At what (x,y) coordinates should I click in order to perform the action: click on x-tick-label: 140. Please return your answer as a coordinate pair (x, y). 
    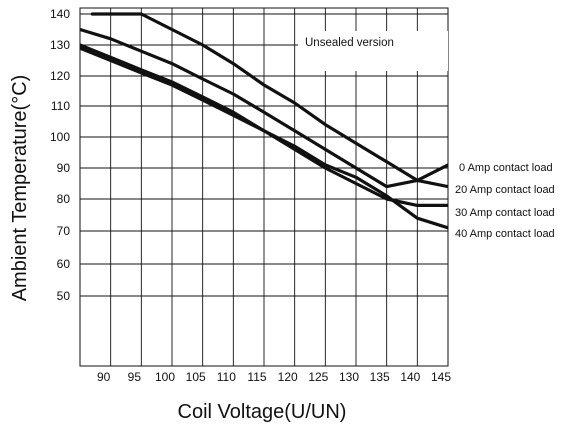
    Looking at the image, I should click on (410, 377).